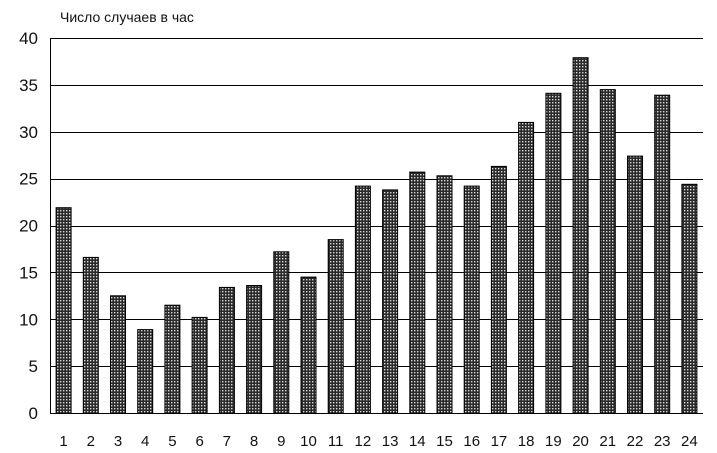 Image resolution: width=717 pixels, height=453 pixels. I want to click on x-tick-label: 21, so click(607, 441).